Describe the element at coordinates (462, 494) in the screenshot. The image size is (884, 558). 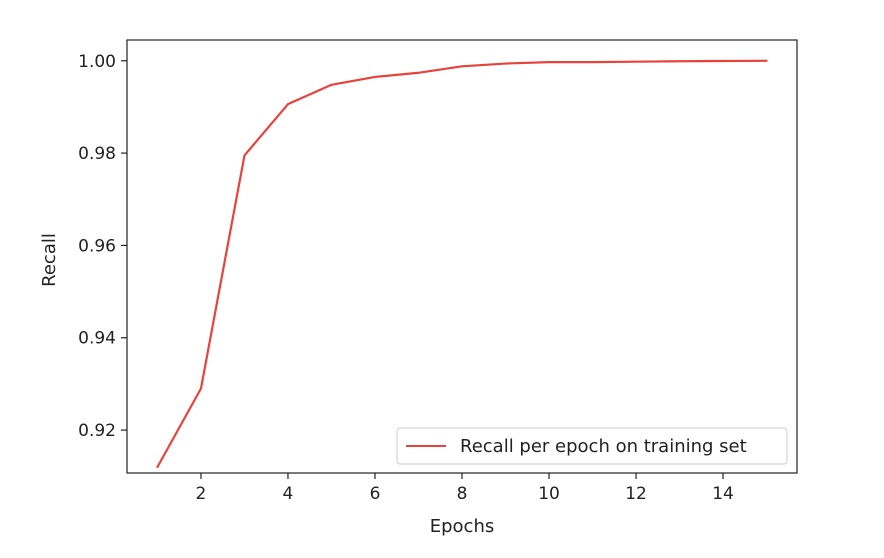
I see `x-tick-label: 8` at that location.